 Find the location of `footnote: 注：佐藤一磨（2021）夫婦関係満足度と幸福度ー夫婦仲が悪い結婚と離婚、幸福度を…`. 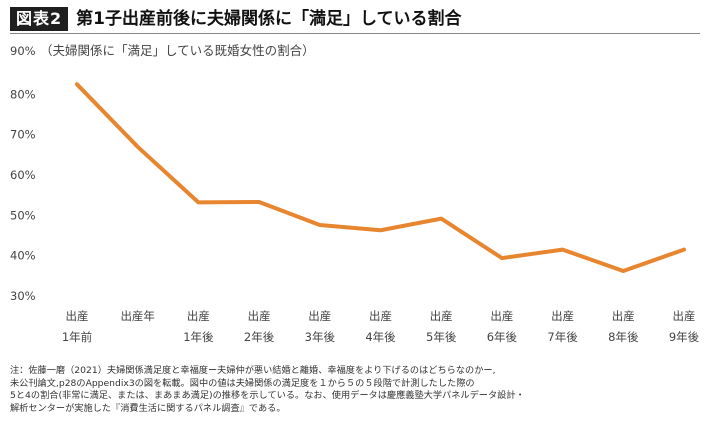

footnote: 注：佐藤一磨（2021）夫婦関係満足度と幸福度ー夫婦仲が悪い結婚と離婚、幸福度を… is located at coordinates (355, 390).